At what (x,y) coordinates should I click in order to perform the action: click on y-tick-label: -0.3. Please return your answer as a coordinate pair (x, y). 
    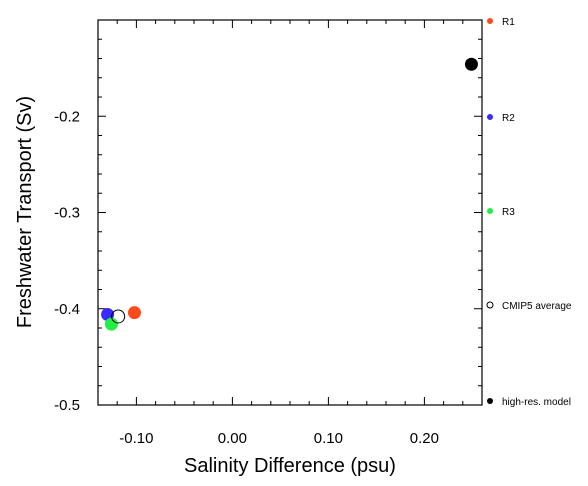
    Looking at the image, I should click on (67, 213).